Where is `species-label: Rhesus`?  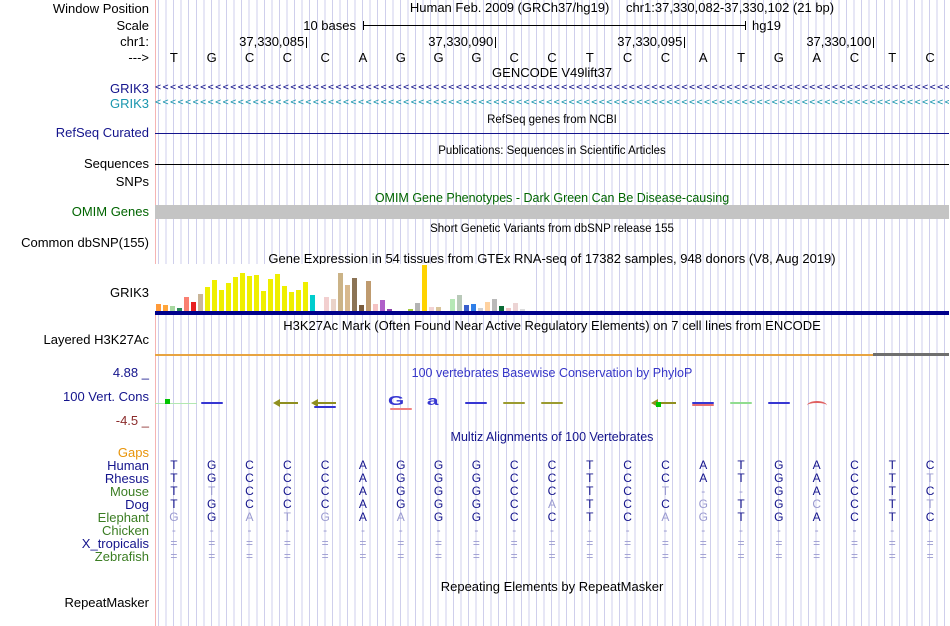 species-label: Rhesus is located at coordinates (126, 478).